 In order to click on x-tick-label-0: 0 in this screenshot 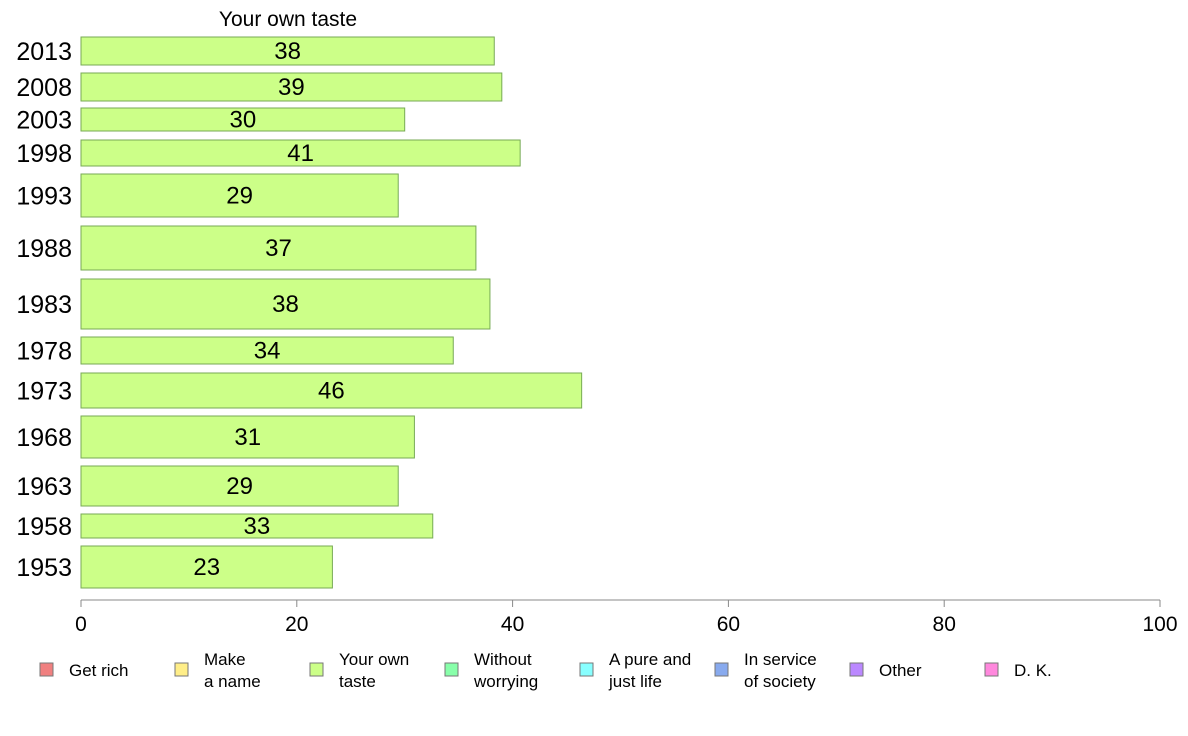, I will do `click(81, 624)`.